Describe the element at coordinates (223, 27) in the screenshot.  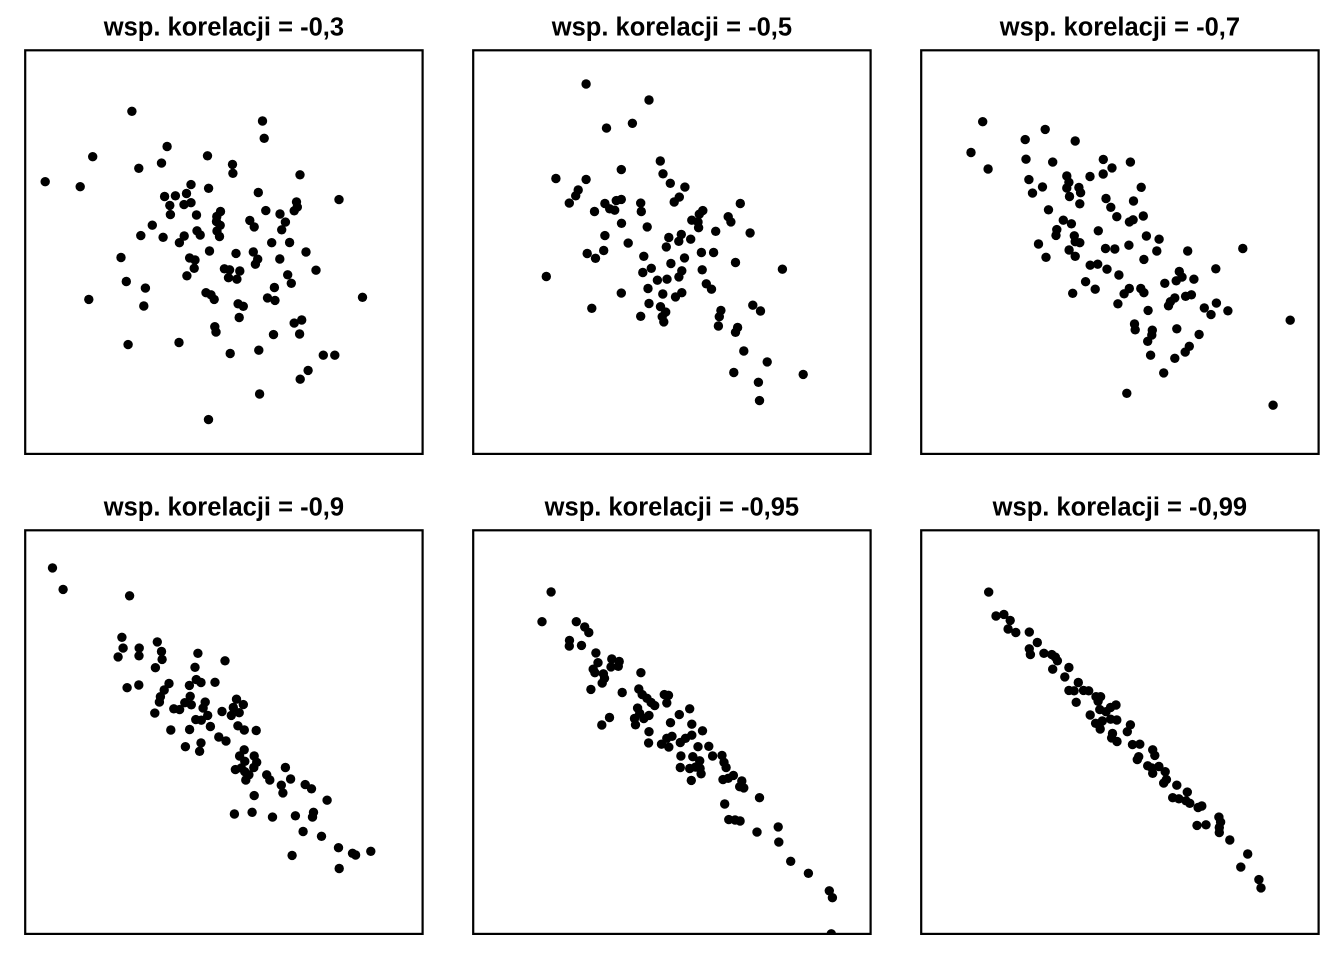
I see `svg-text: wsp. korelacji = -0,3` at that location.